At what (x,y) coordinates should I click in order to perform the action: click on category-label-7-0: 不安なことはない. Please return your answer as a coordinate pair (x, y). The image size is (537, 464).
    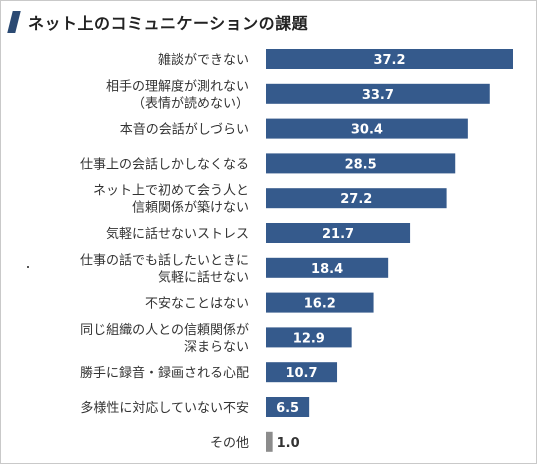
    Looking at the image, I should click on (197, 304).